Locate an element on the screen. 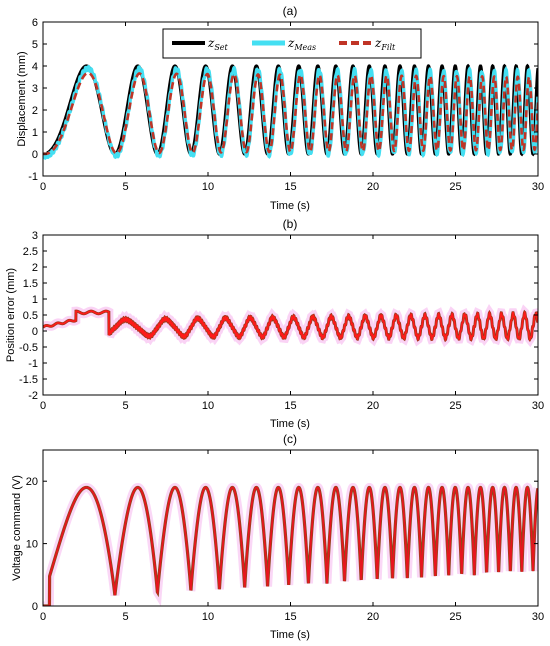  legend-box is located at coordinates (292, 43).